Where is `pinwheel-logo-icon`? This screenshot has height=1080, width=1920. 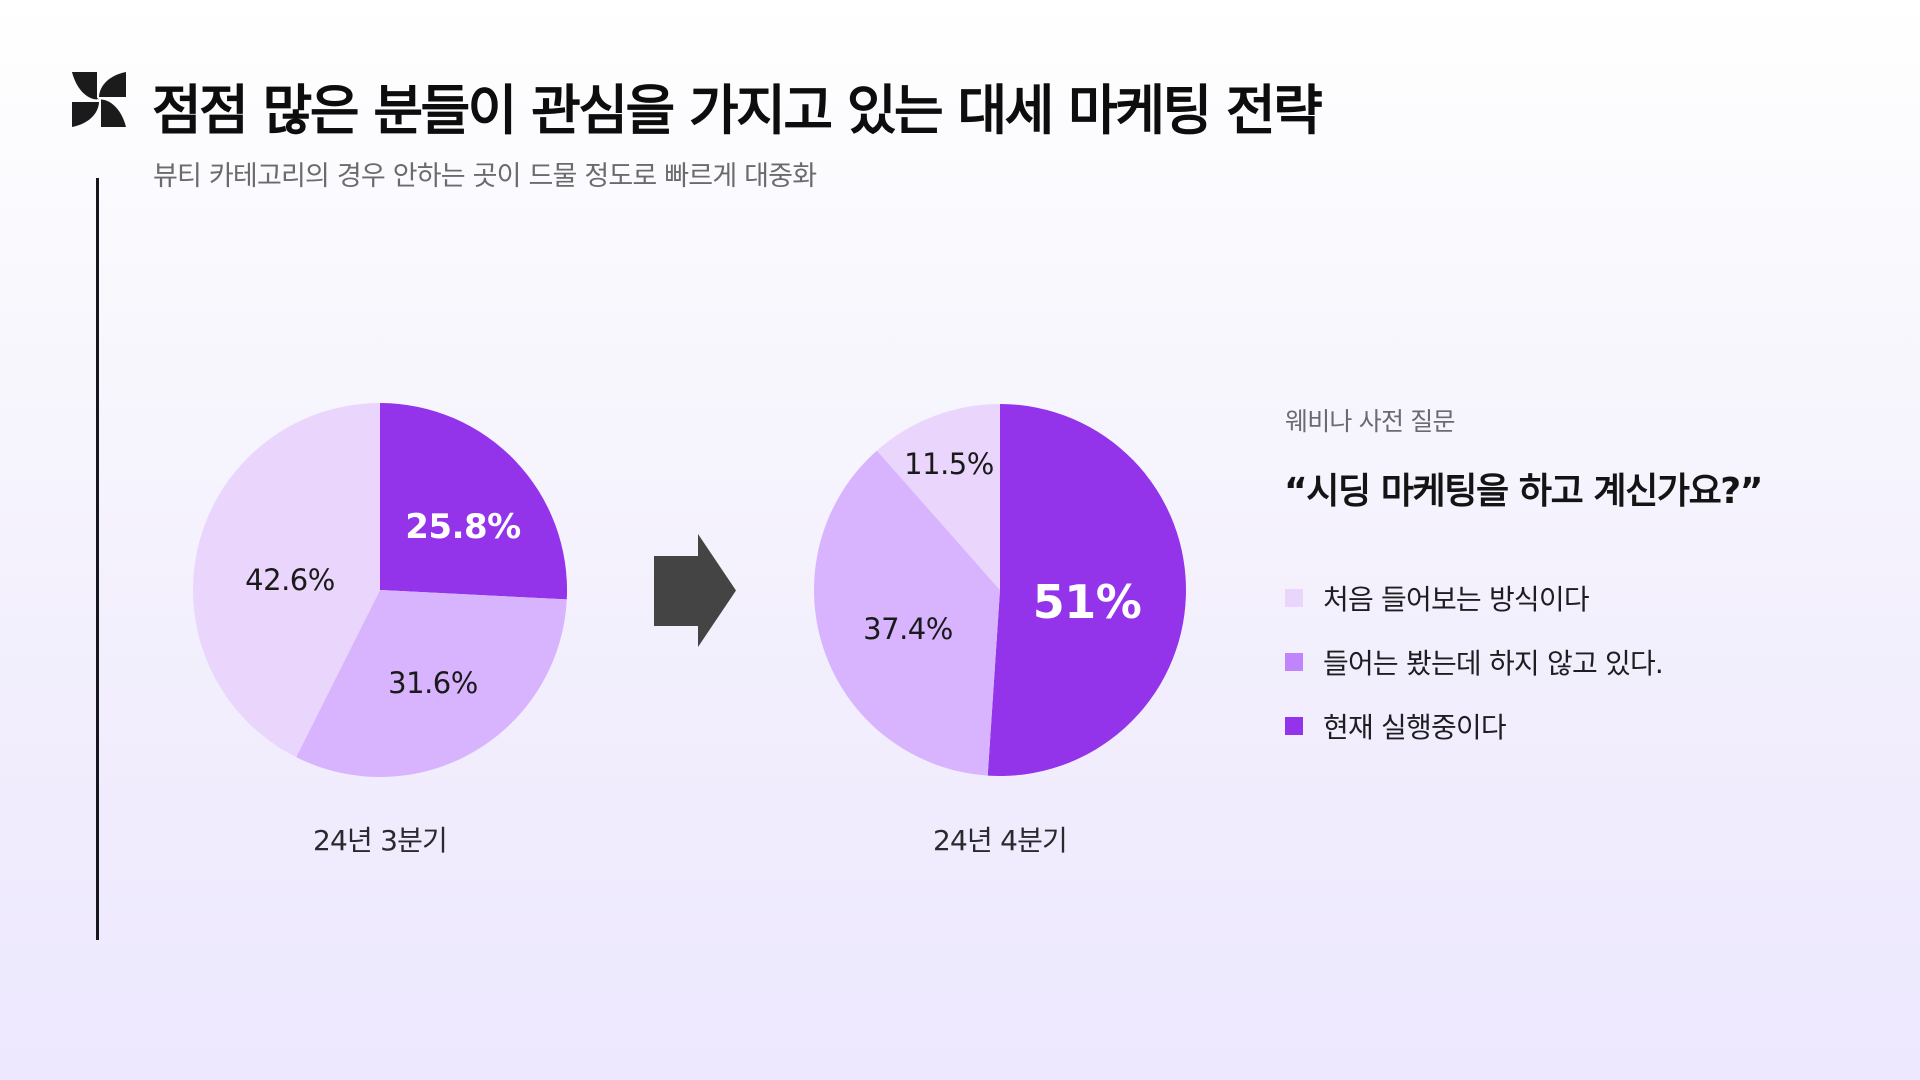 pinwheel-logo-icon is located at coordinates (99, 99).